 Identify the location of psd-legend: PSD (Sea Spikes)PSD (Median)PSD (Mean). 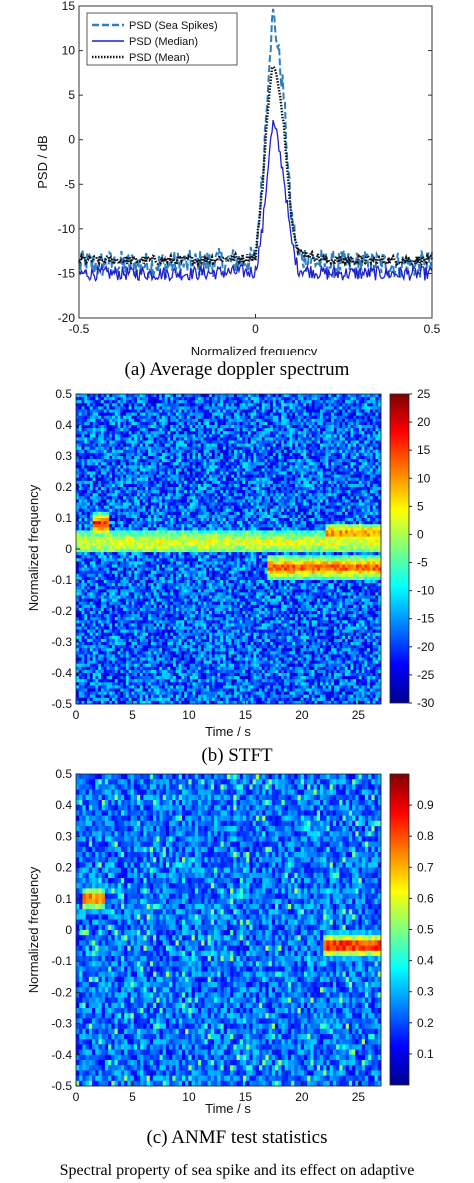
(162, 39).